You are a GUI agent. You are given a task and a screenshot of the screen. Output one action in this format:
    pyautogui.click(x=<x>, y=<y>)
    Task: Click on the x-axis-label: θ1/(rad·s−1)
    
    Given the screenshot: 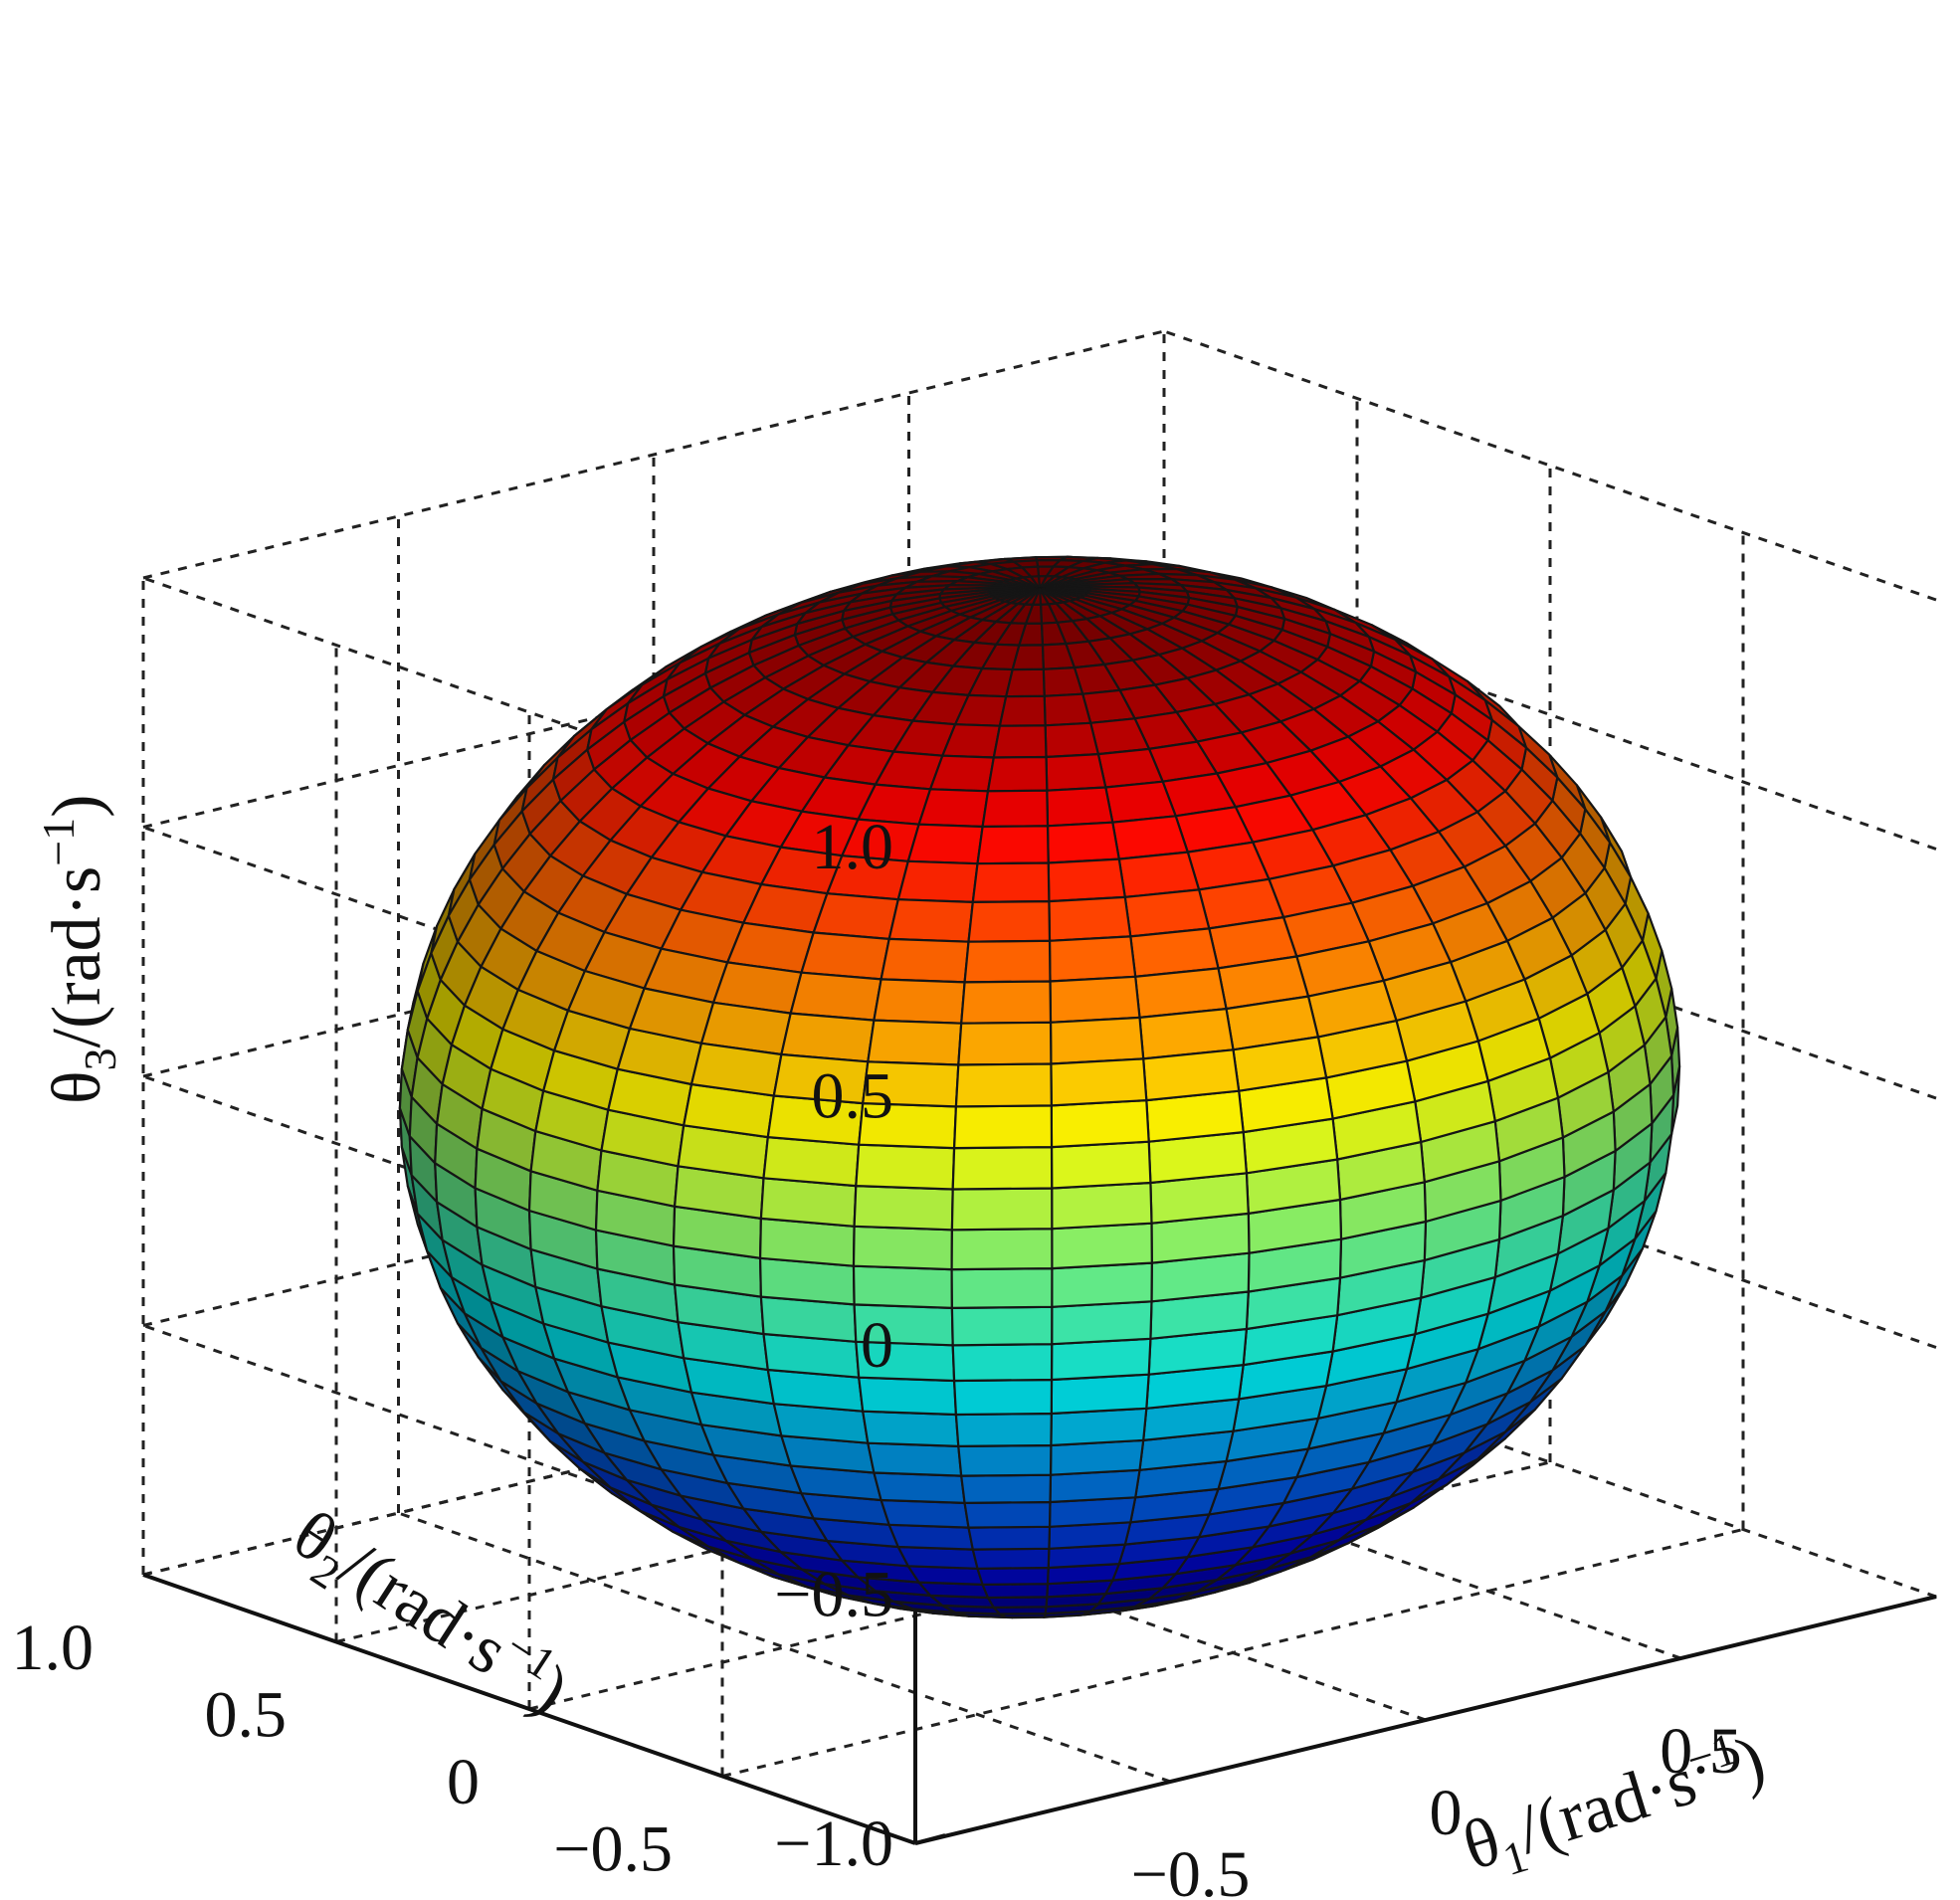 What is the action you would take?
    pyautogui.click(x=1614, y=1805)
    